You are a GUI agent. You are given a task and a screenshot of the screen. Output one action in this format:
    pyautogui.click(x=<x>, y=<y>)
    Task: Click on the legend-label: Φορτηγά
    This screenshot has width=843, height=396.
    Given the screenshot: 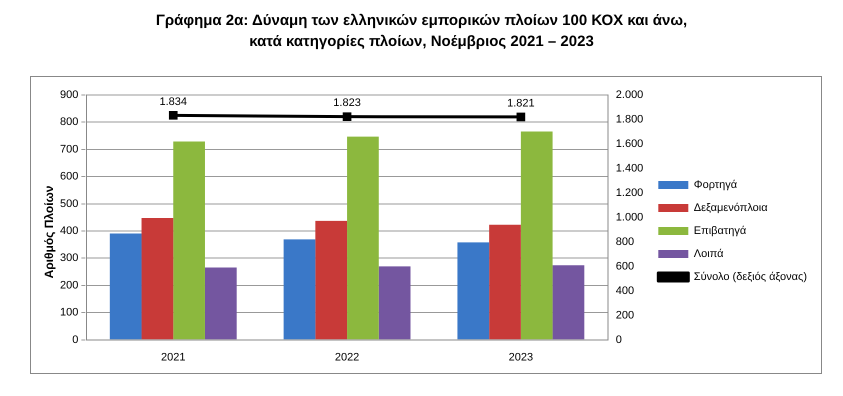 What is the action you would take?
    pyautogui.click(x=716, y=185)
    